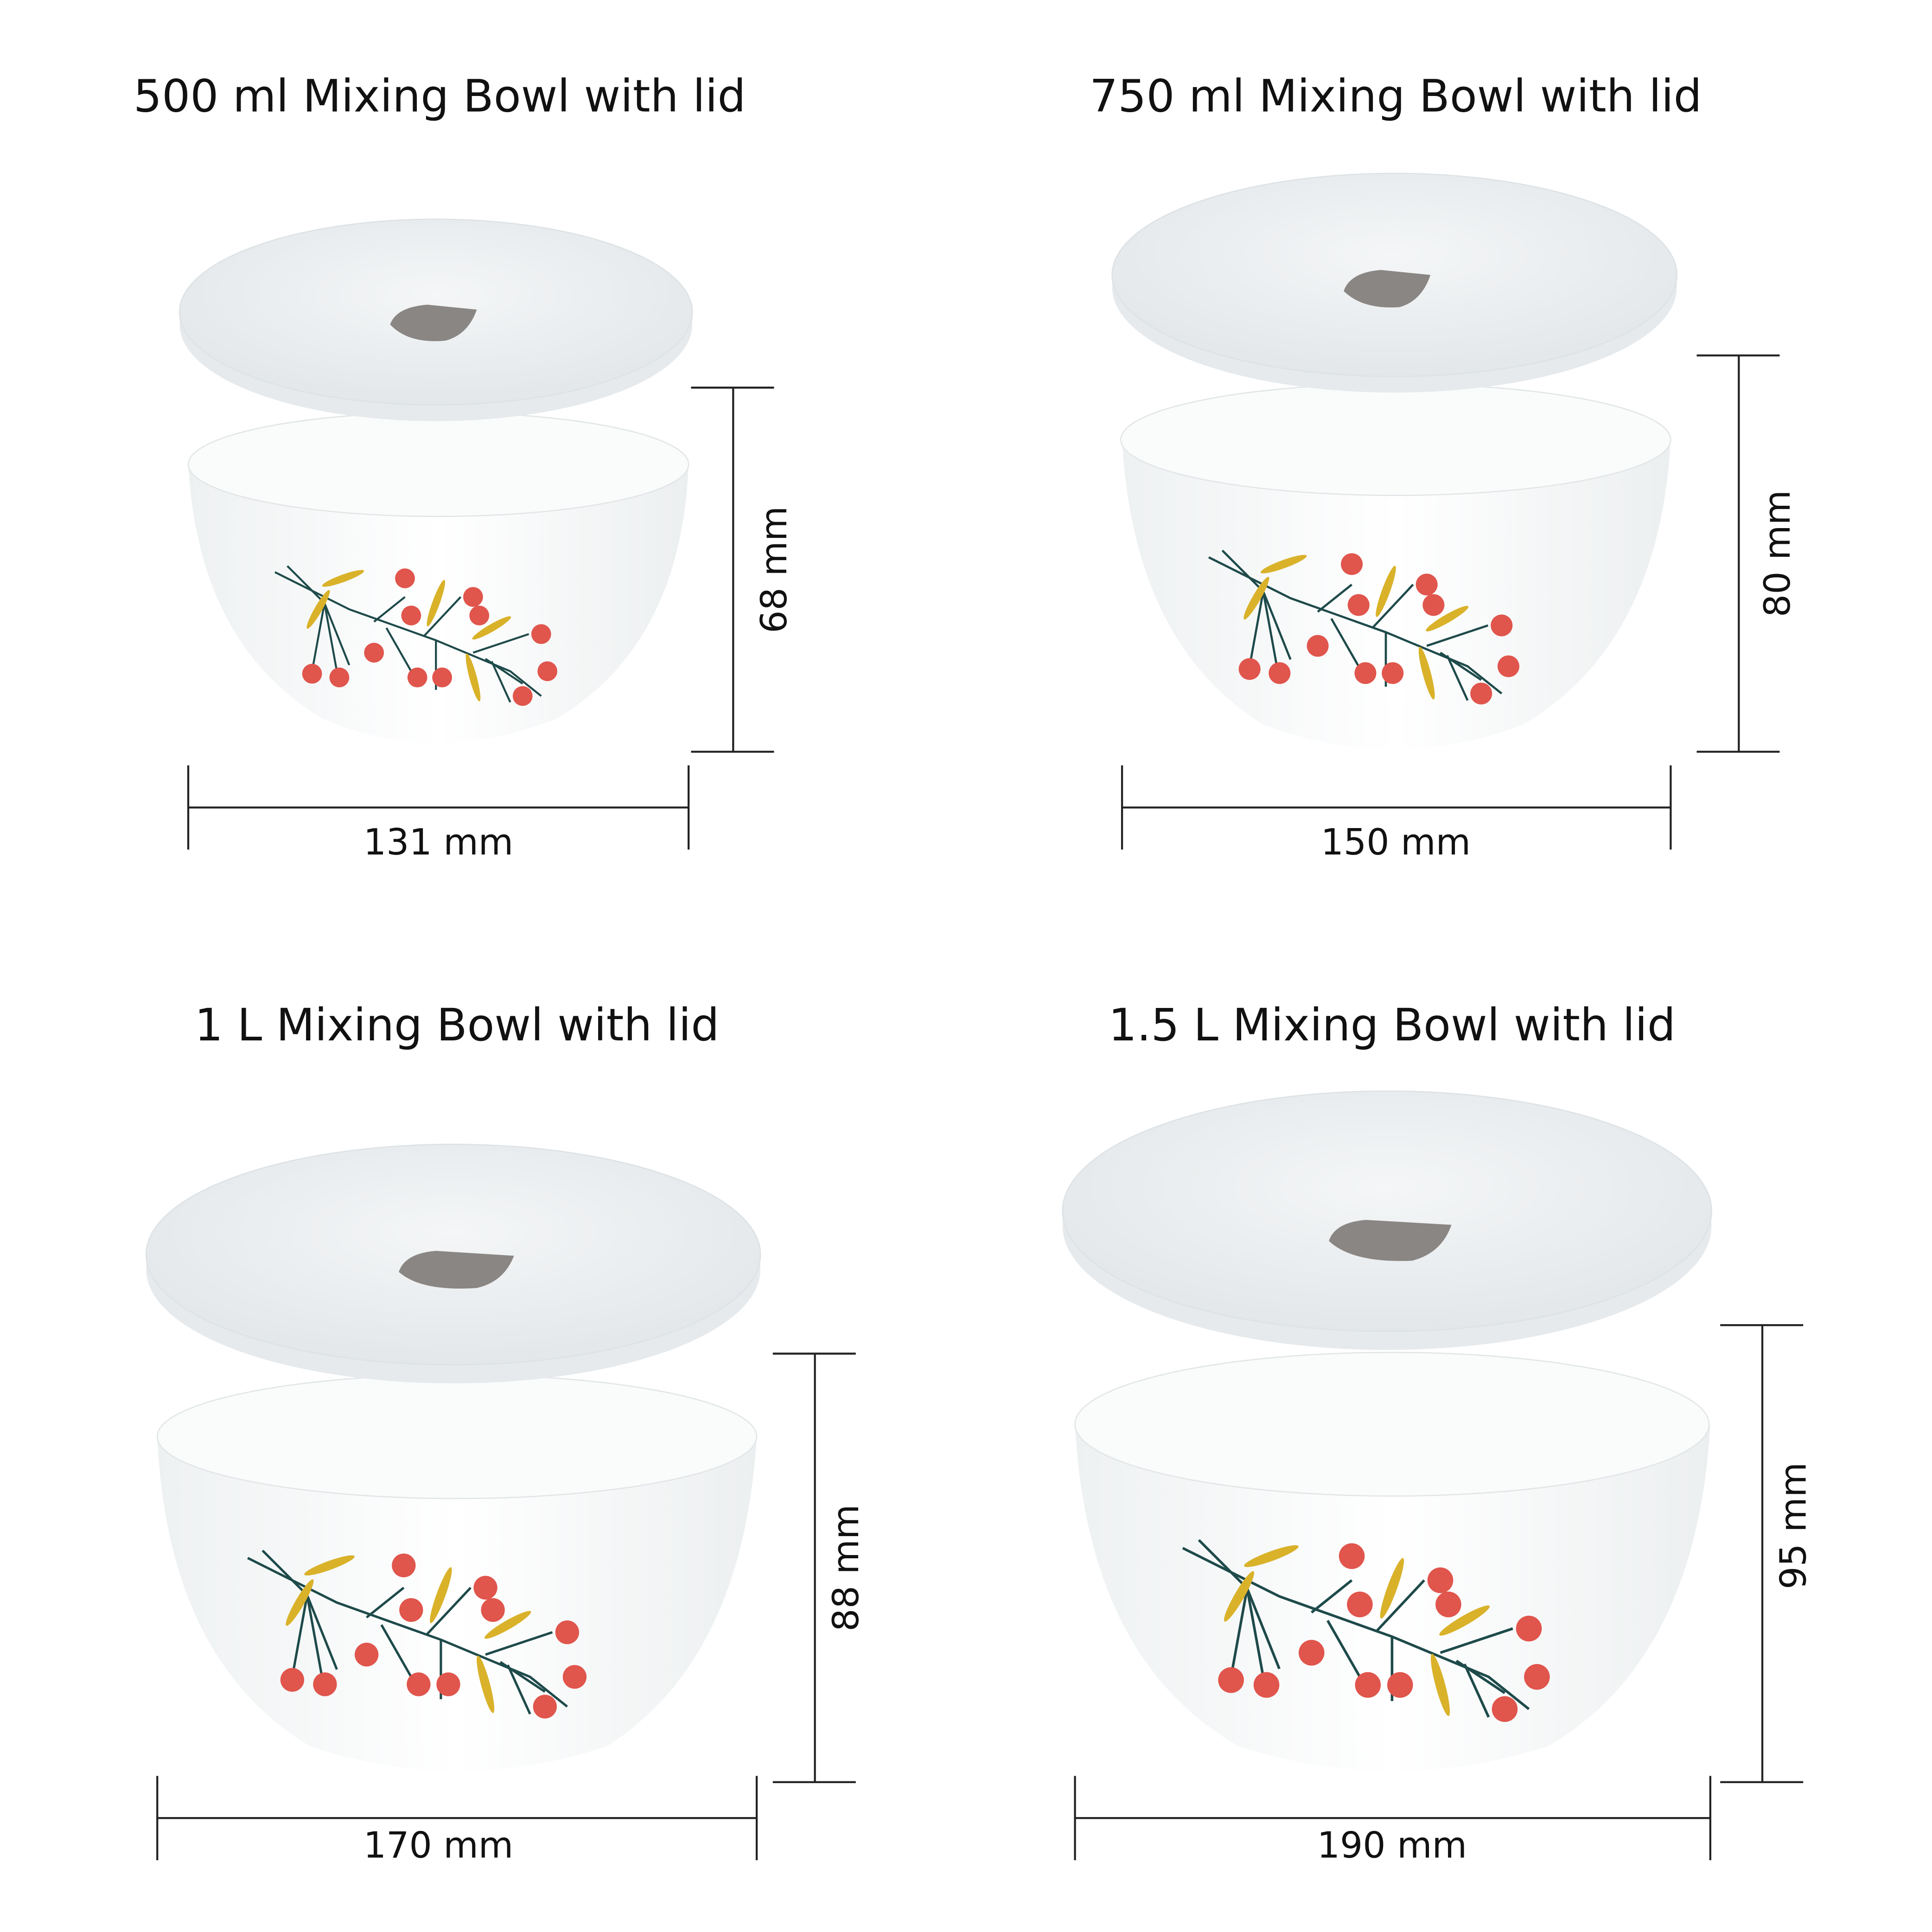  Describe the element at coordinates (438, 814) in the screenshot. I see `width-dimension: 131 mm` at that location.